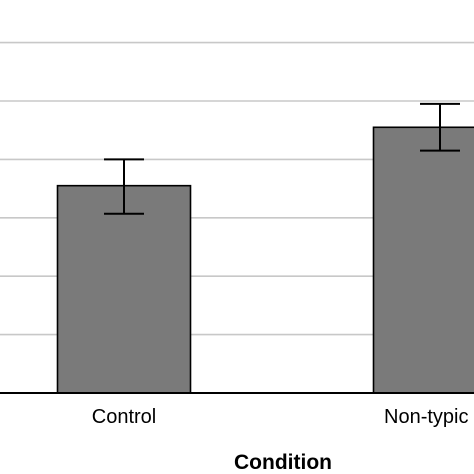 Image resolution: width=474 pixels, height=474 pixels. I want to click on x-axis-title: Condition, so click(283, 462).